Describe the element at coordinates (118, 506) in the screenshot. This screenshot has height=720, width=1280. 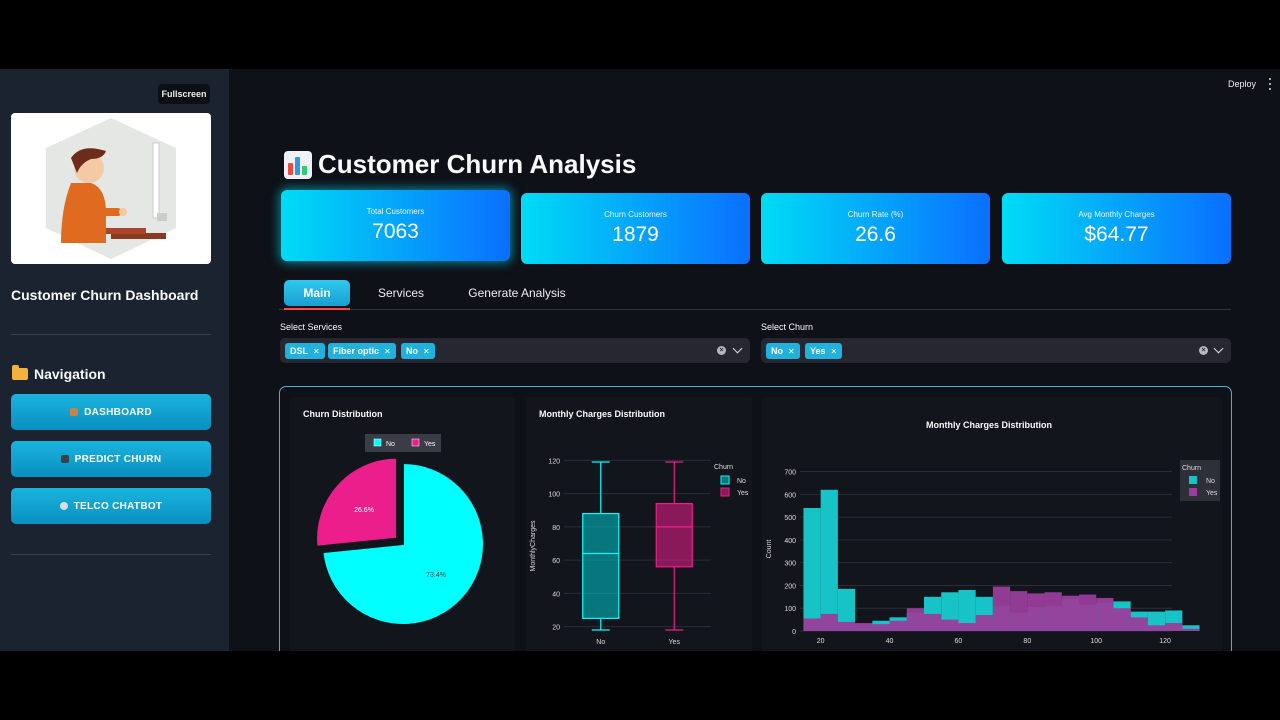
I see `nav-button-label: TELCO CHATBOT` at that location.